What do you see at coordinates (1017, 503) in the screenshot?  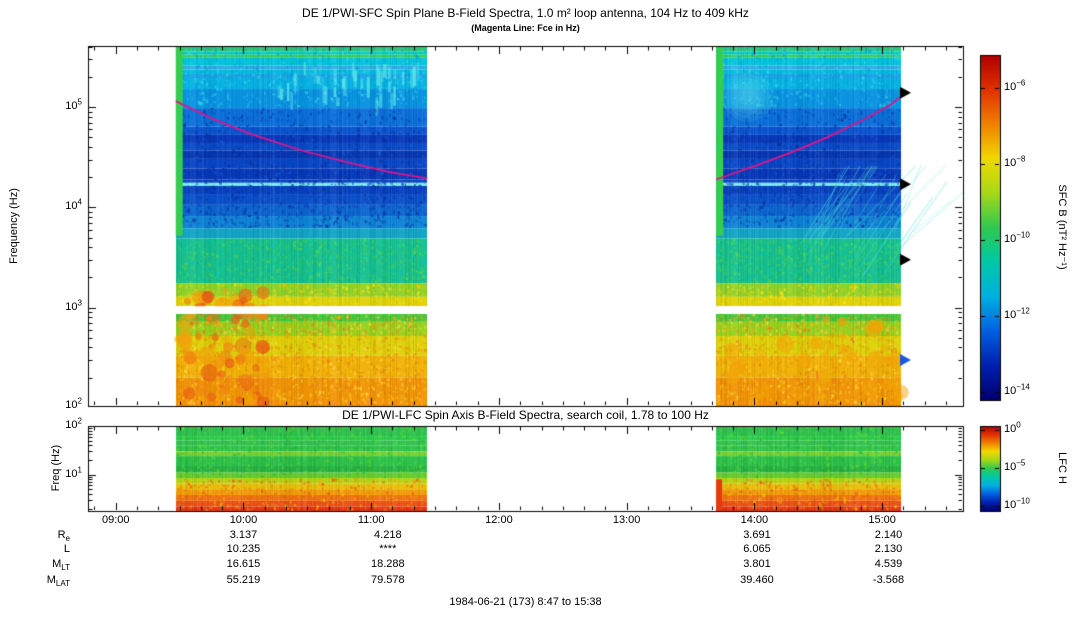 I see `lfc-colorbar-tick-label: 10⁻¹⁰` at bounding box center [1017, 503].